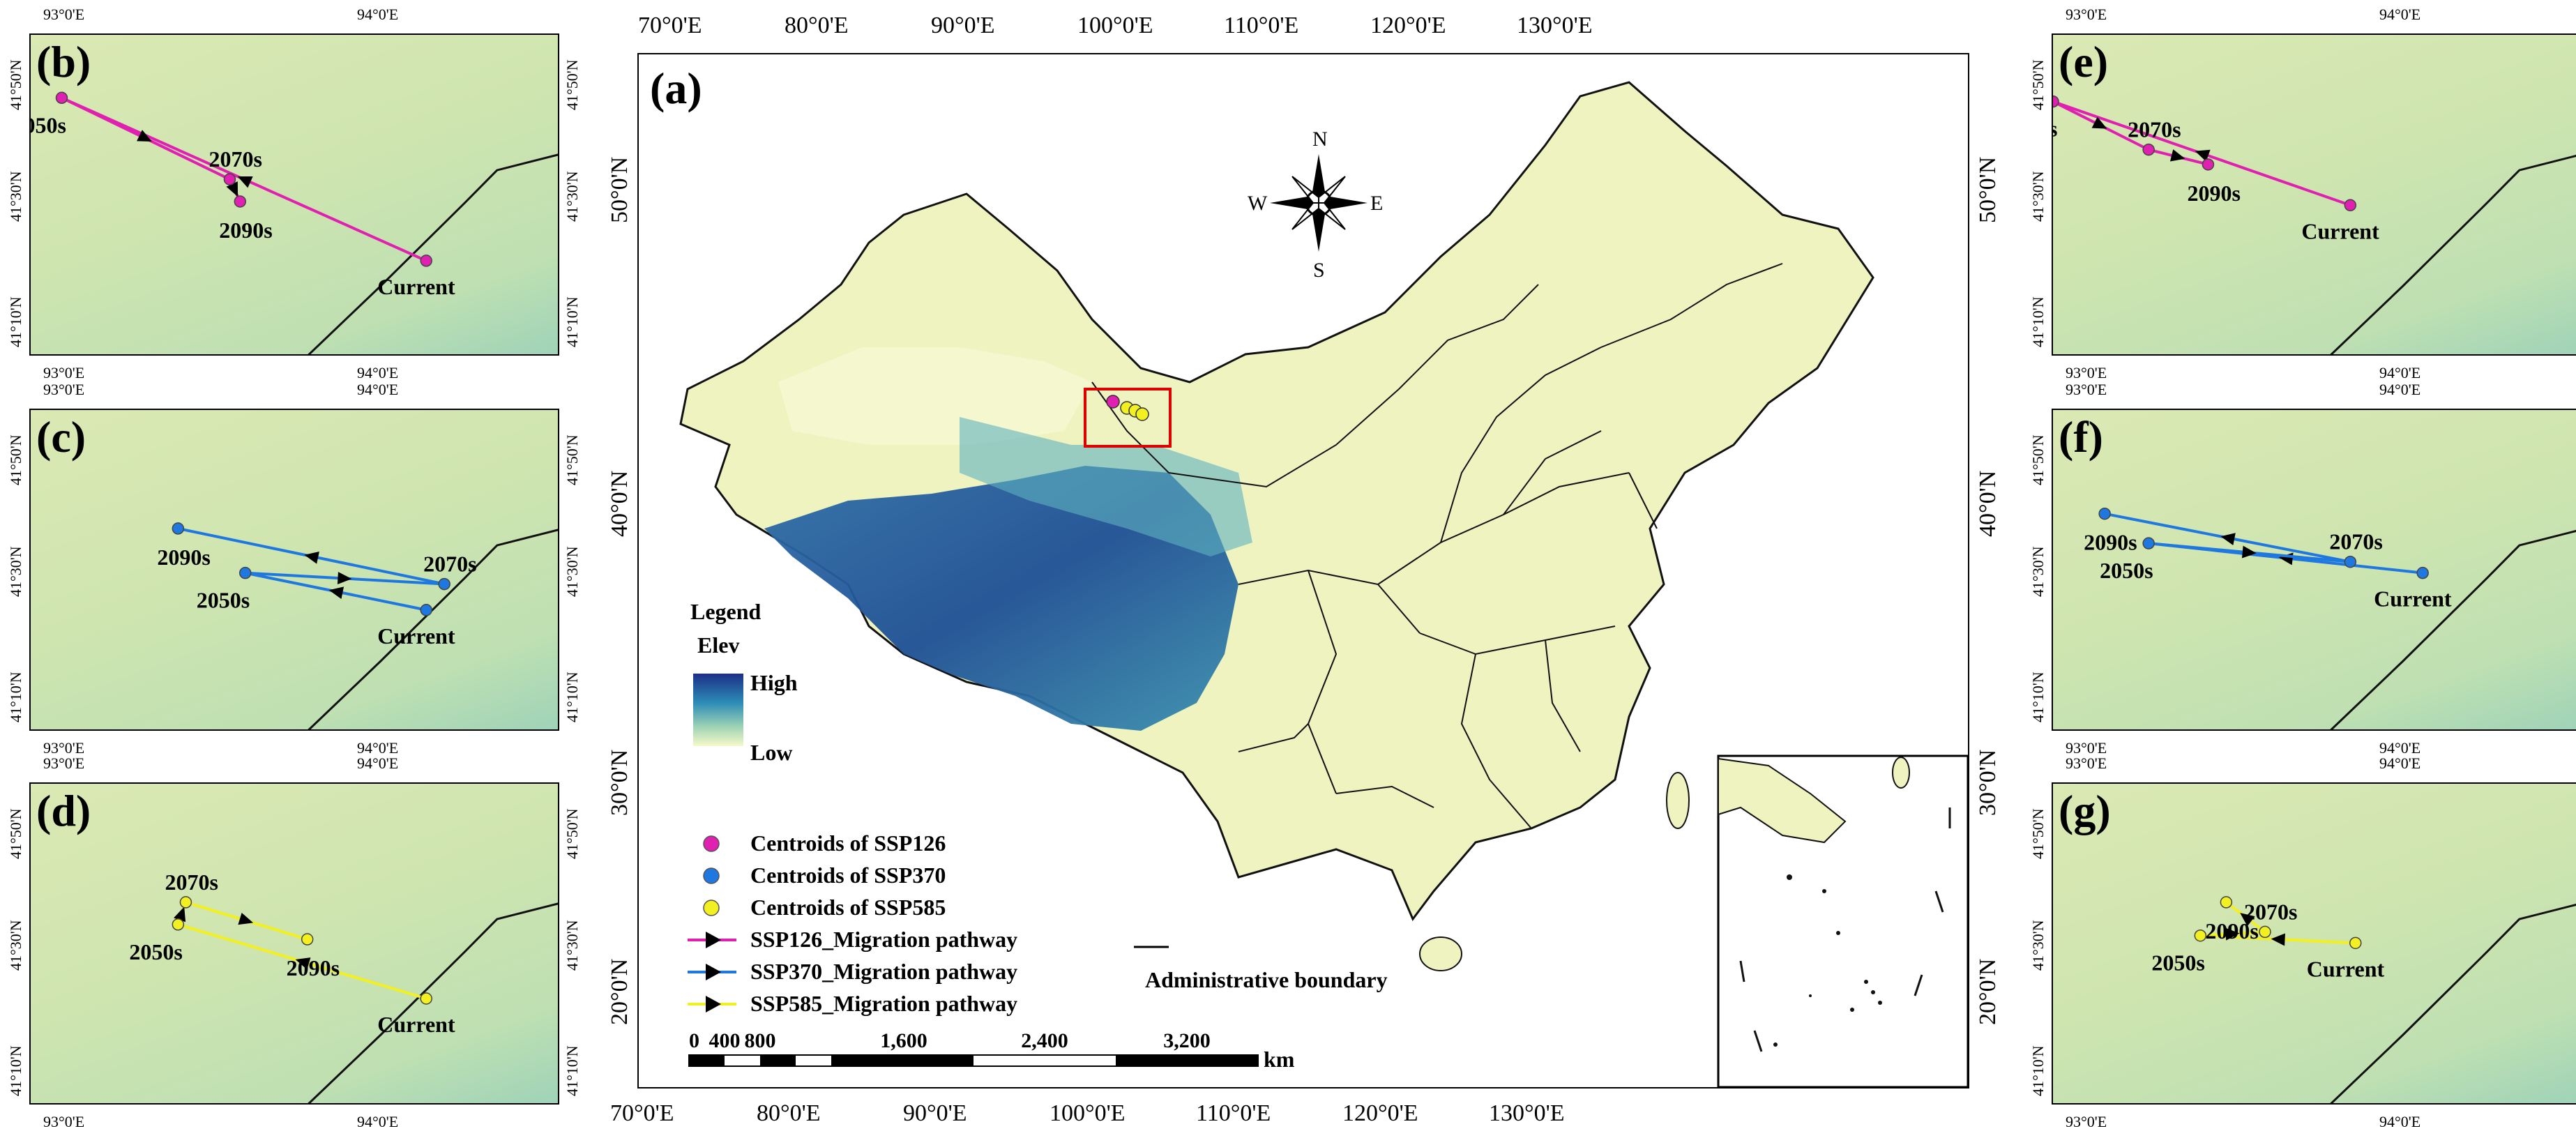  I want to click on legend-low: Low, so click(771, 752).